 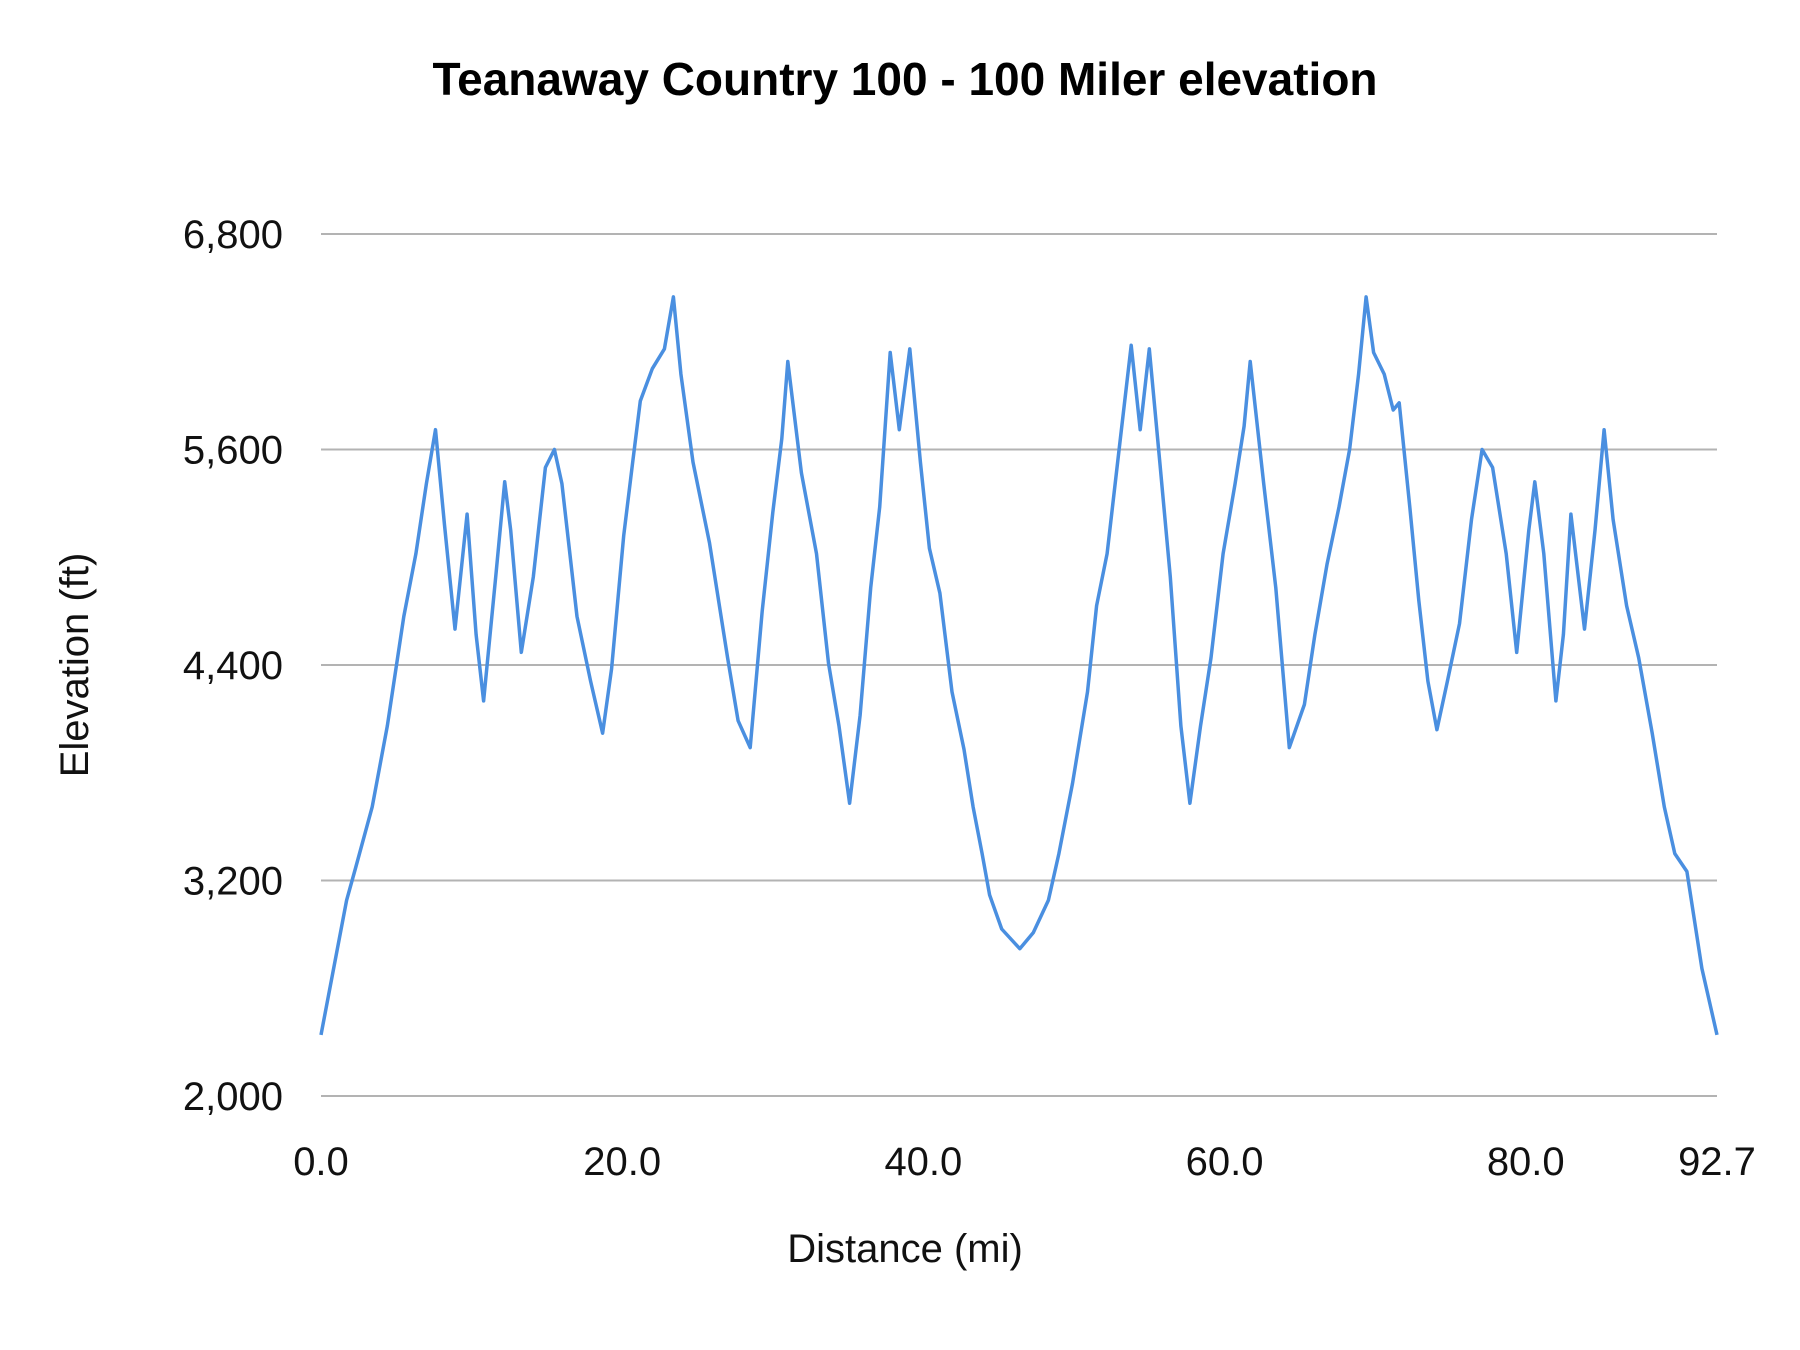 I want to click on y-tick-label: 5,600, so click(x=233, y=451).